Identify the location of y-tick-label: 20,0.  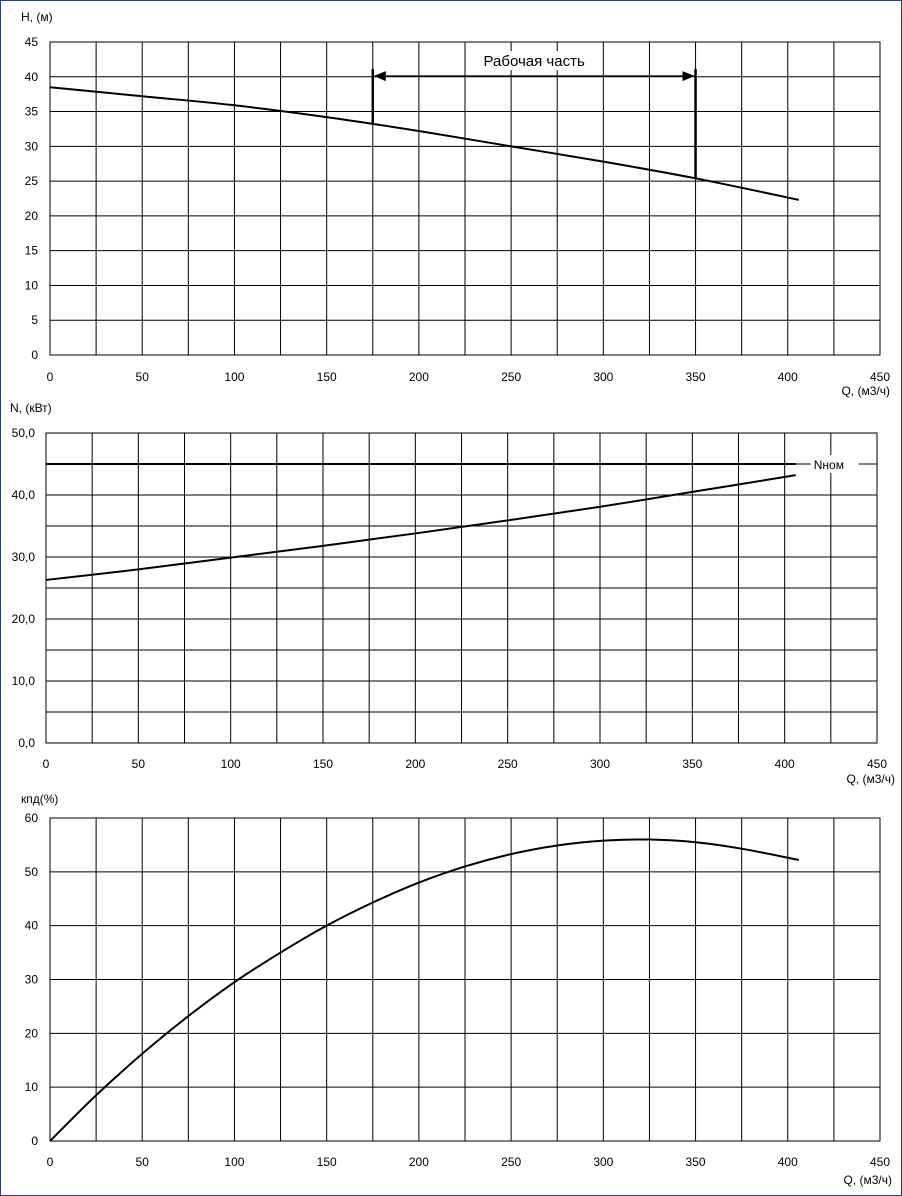
(24, 619).